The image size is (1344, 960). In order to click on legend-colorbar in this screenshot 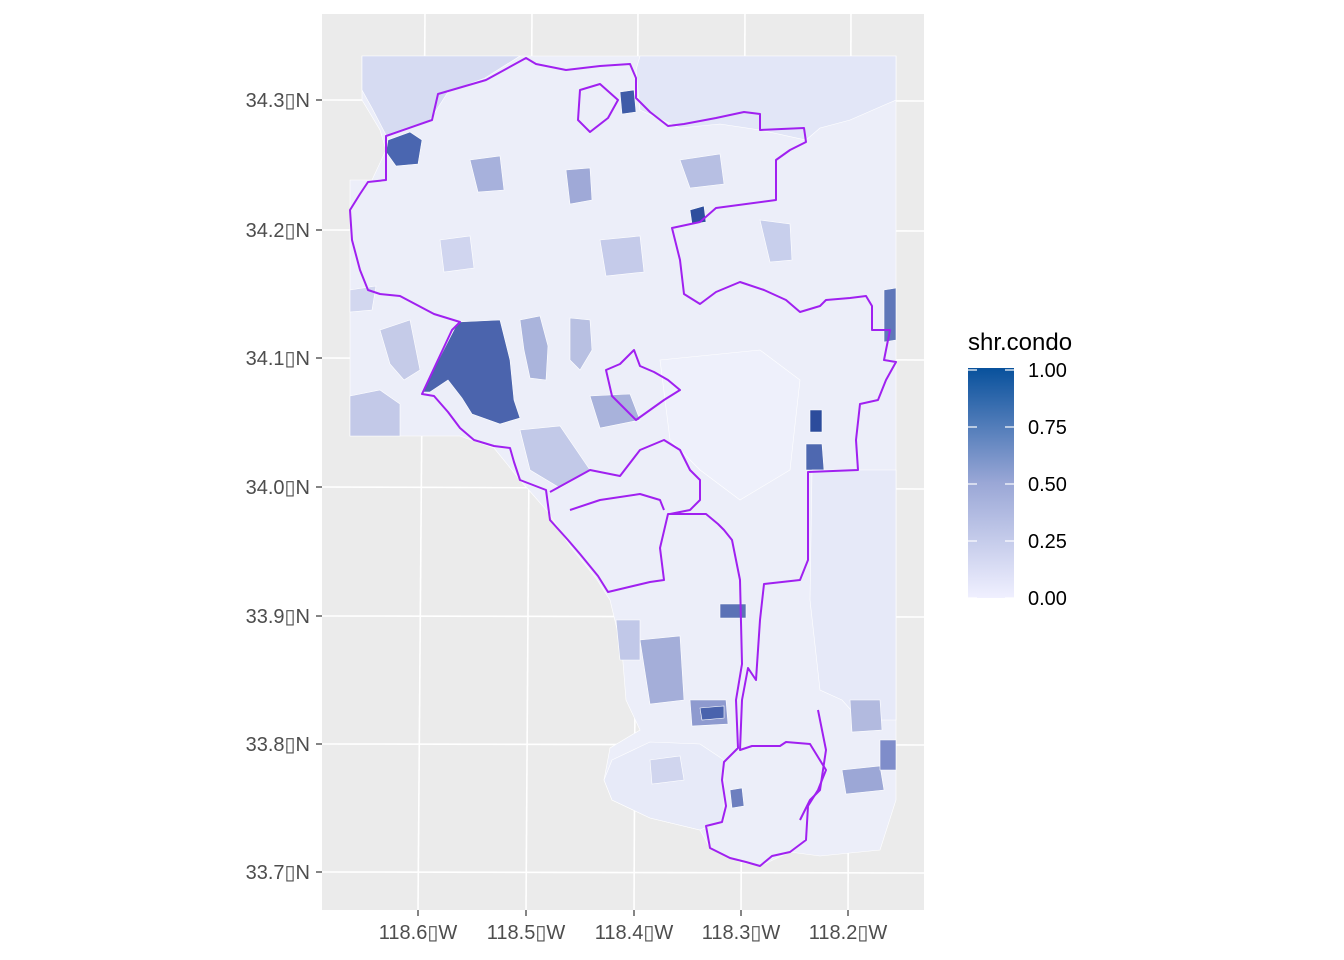, I will do `click(991, 483)`.